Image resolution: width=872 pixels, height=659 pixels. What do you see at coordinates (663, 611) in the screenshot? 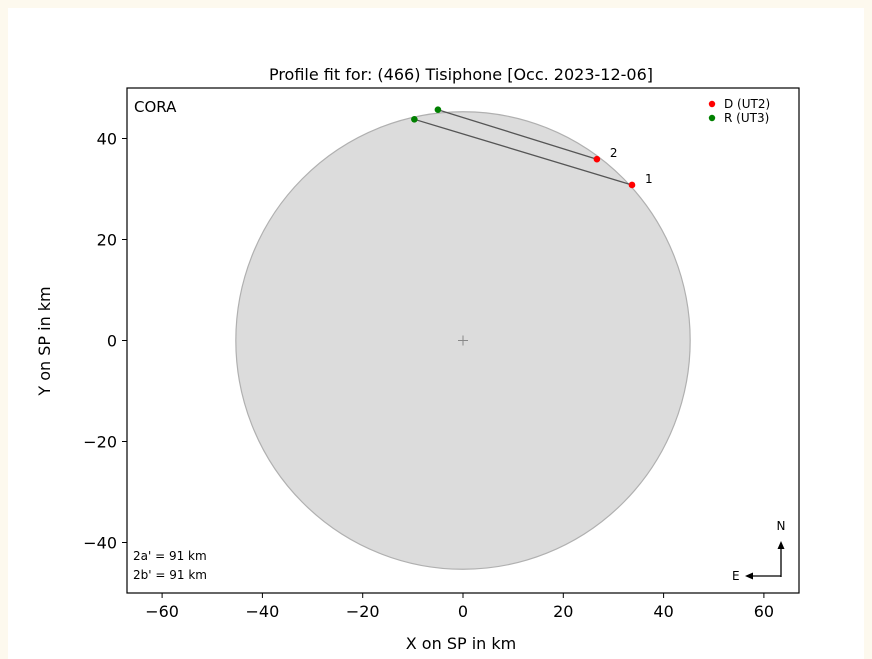
I see `x-tick-label: 40` at bounding box center [663, 611].